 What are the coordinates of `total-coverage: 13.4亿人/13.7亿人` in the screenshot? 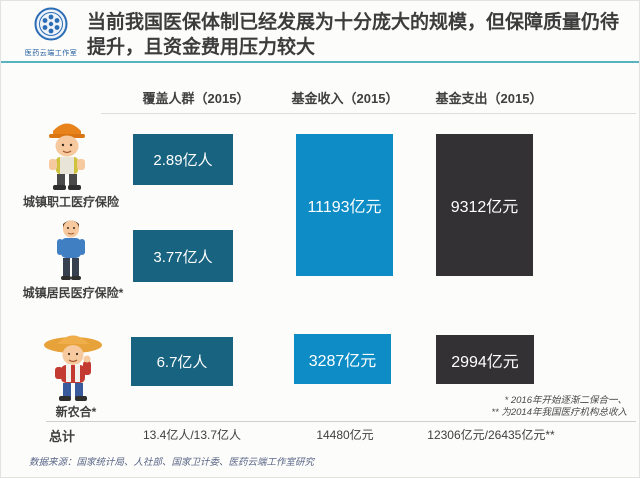 It's located at (192, 435).